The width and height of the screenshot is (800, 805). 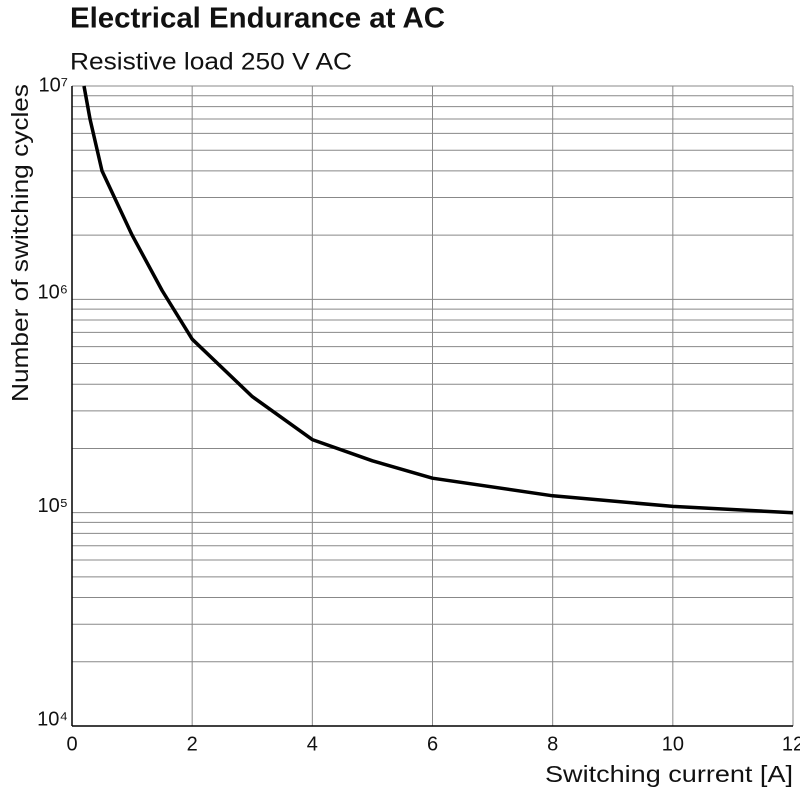 What do you see at coordinates (432, 744) in the screenshot?
I see `x-tick-label: 6` at bounding box center [432, 744].